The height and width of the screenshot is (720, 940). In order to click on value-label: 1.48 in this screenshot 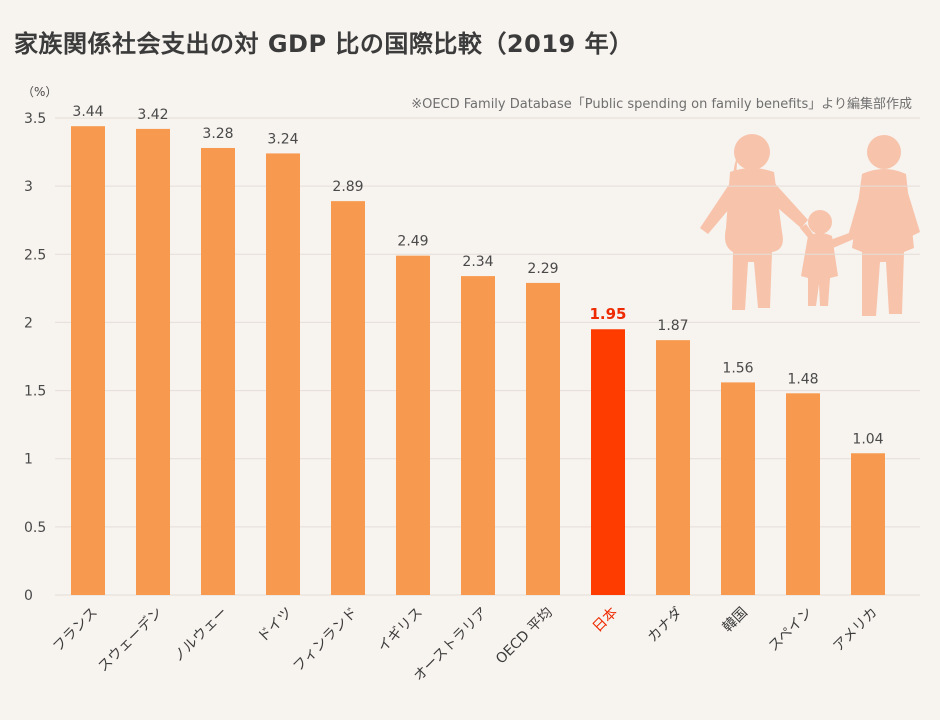, I will do `click(802, 379)`.